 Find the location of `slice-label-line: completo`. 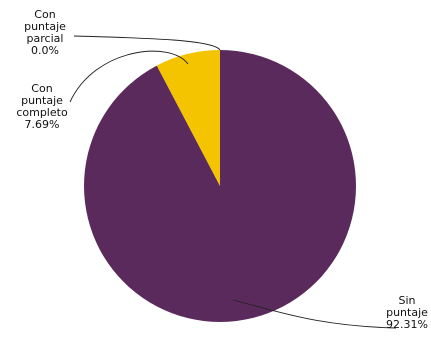

slice-label-line: completo is located at coordinates (42, 112).